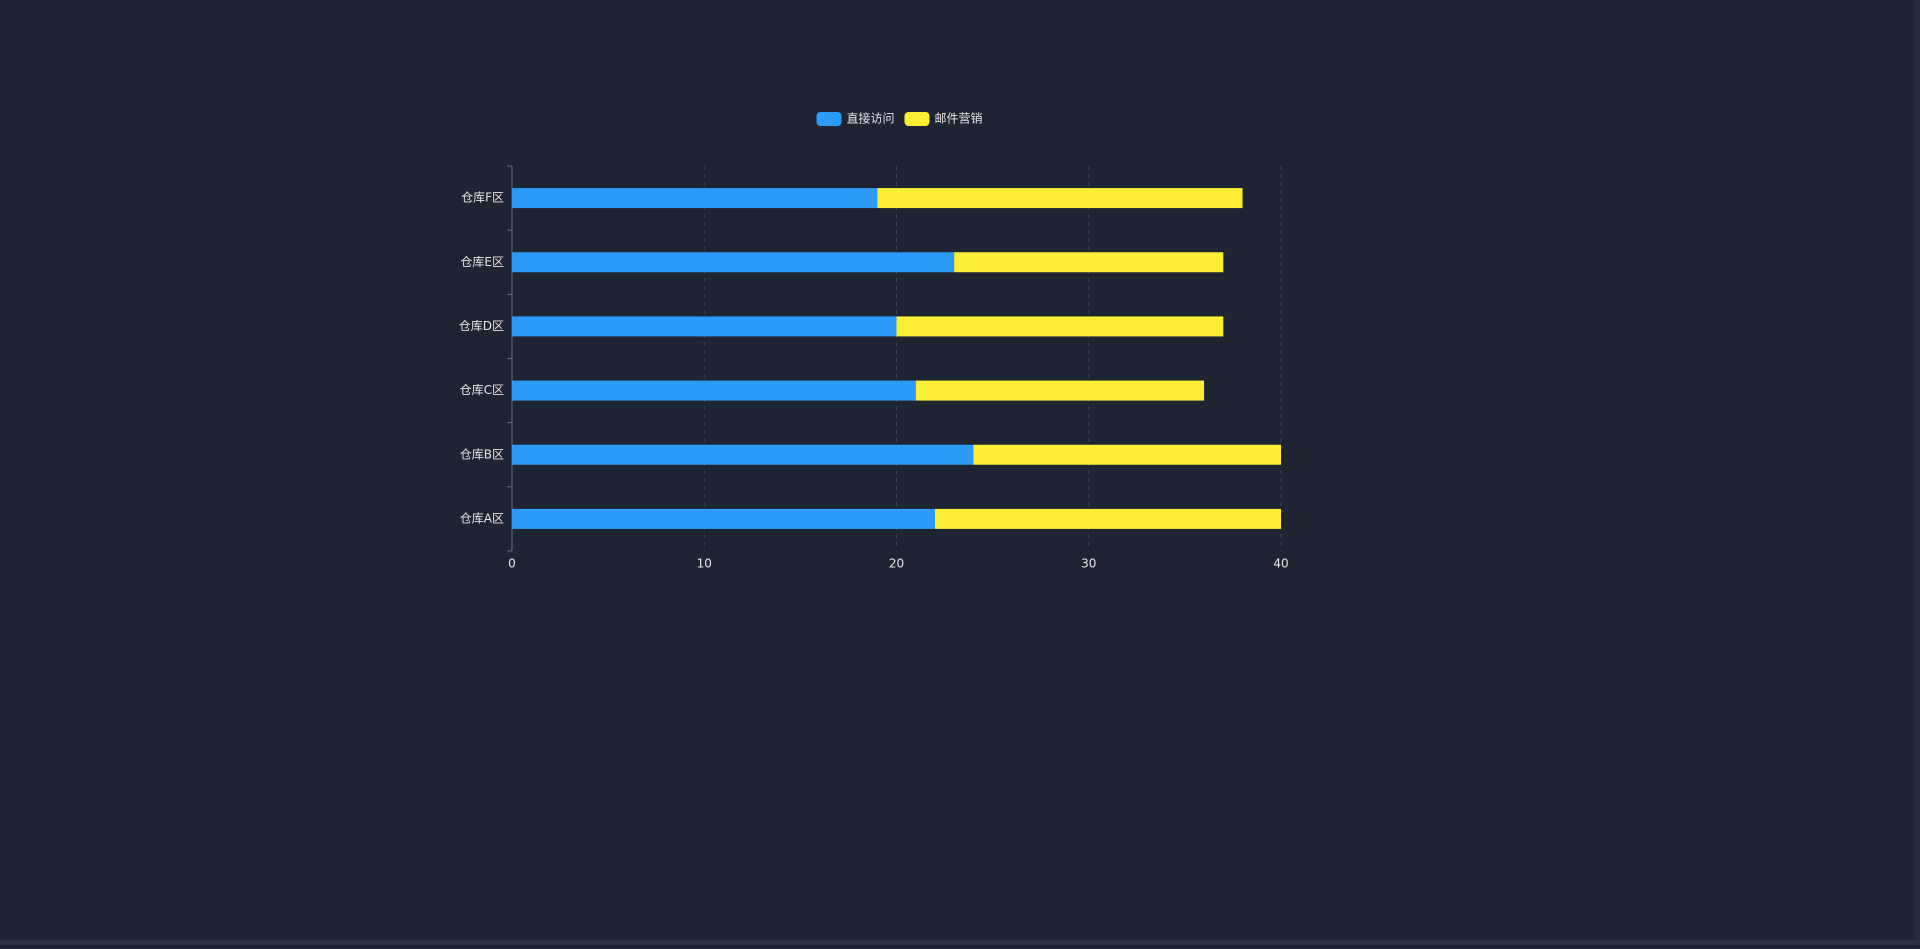 The width and height of the screenshot is (1920, 949). Describe the element at coordinates (704, 564) in the screenshot. I see `x-tick-label: 10` at that location.